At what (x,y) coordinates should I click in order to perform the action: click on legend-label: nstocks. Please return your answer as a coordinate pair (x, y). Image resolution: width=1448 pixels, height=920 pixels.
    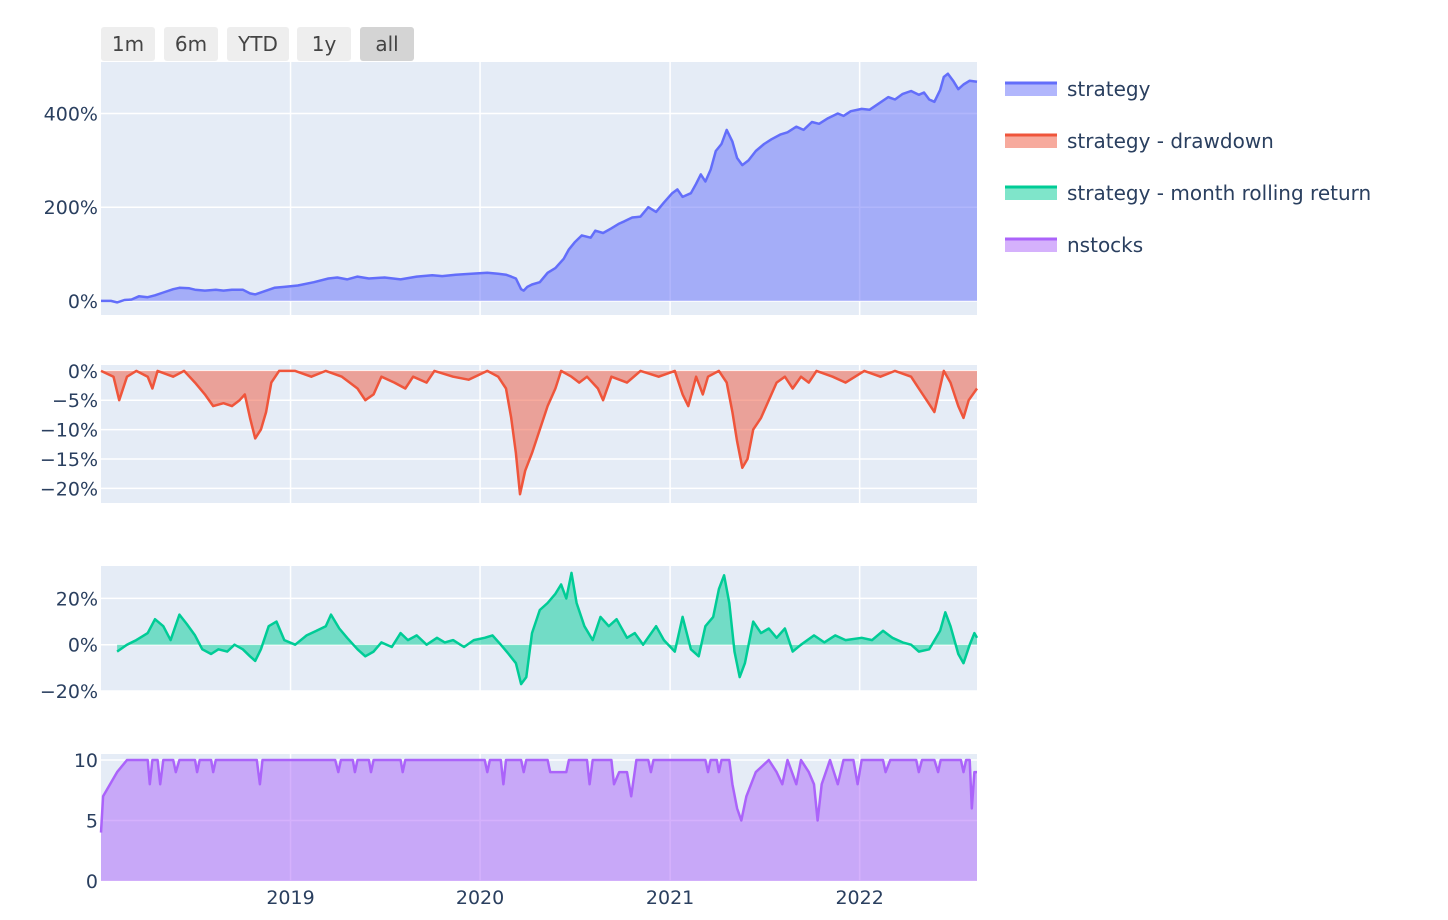
    Looking at the image, I should click on (1105, 245).